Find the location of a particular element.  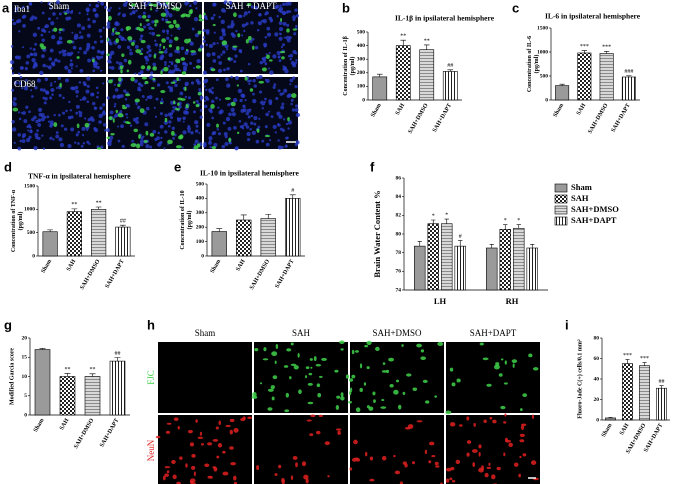

y-tick-label: 20 is located at coordinates (25, 338).